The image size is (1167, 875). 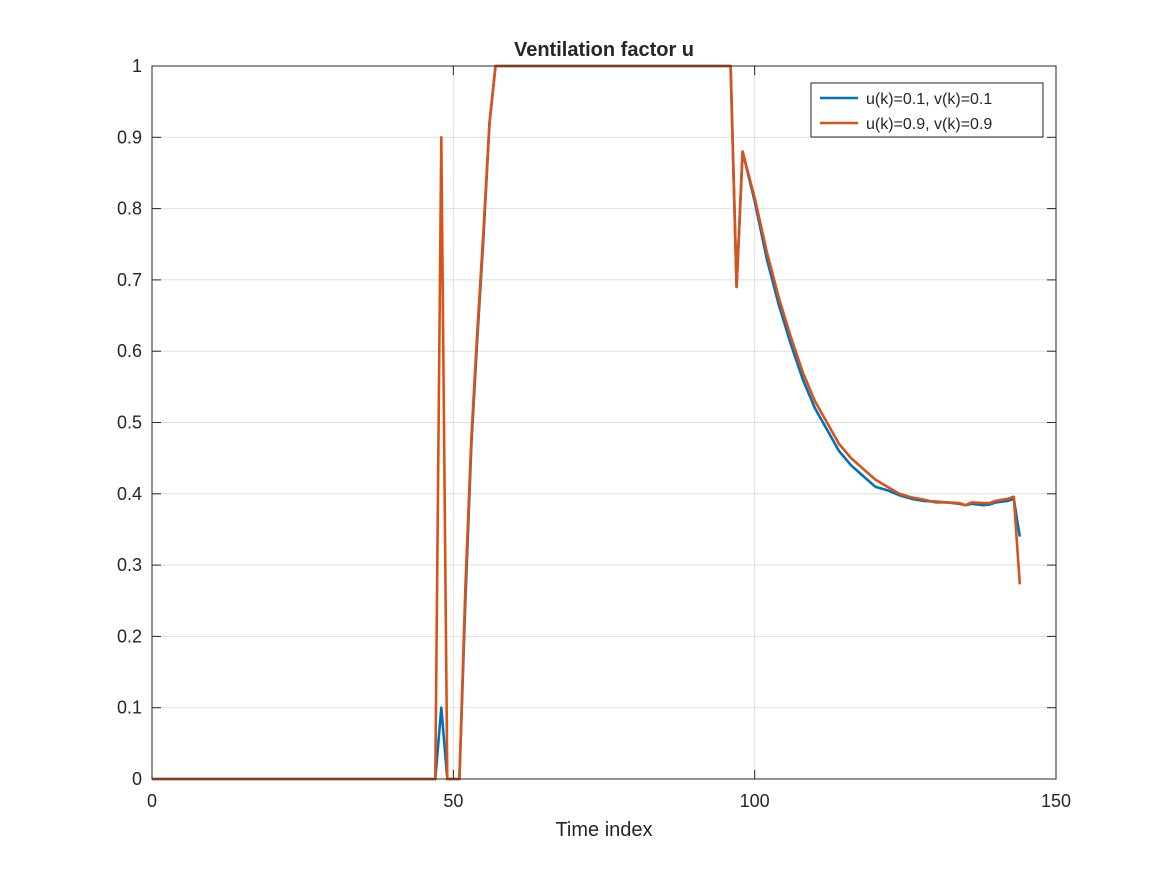 What do you see at coordinates (129, 494) in the screenshot?
I see `y-tick-label: 0.4` at bounding box center [129, 494].